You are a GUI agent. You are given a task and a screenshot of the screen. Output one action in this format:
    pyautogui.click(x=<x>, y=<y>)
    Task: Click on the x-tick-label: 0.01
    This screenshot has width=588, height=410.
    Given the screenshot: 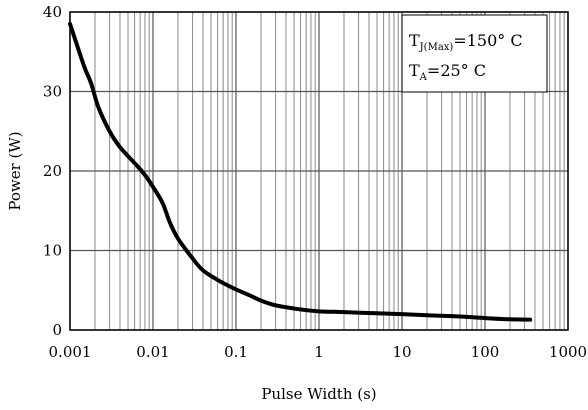 What is the action you would take?
    pyautogui.click(x=152, y=352)
    